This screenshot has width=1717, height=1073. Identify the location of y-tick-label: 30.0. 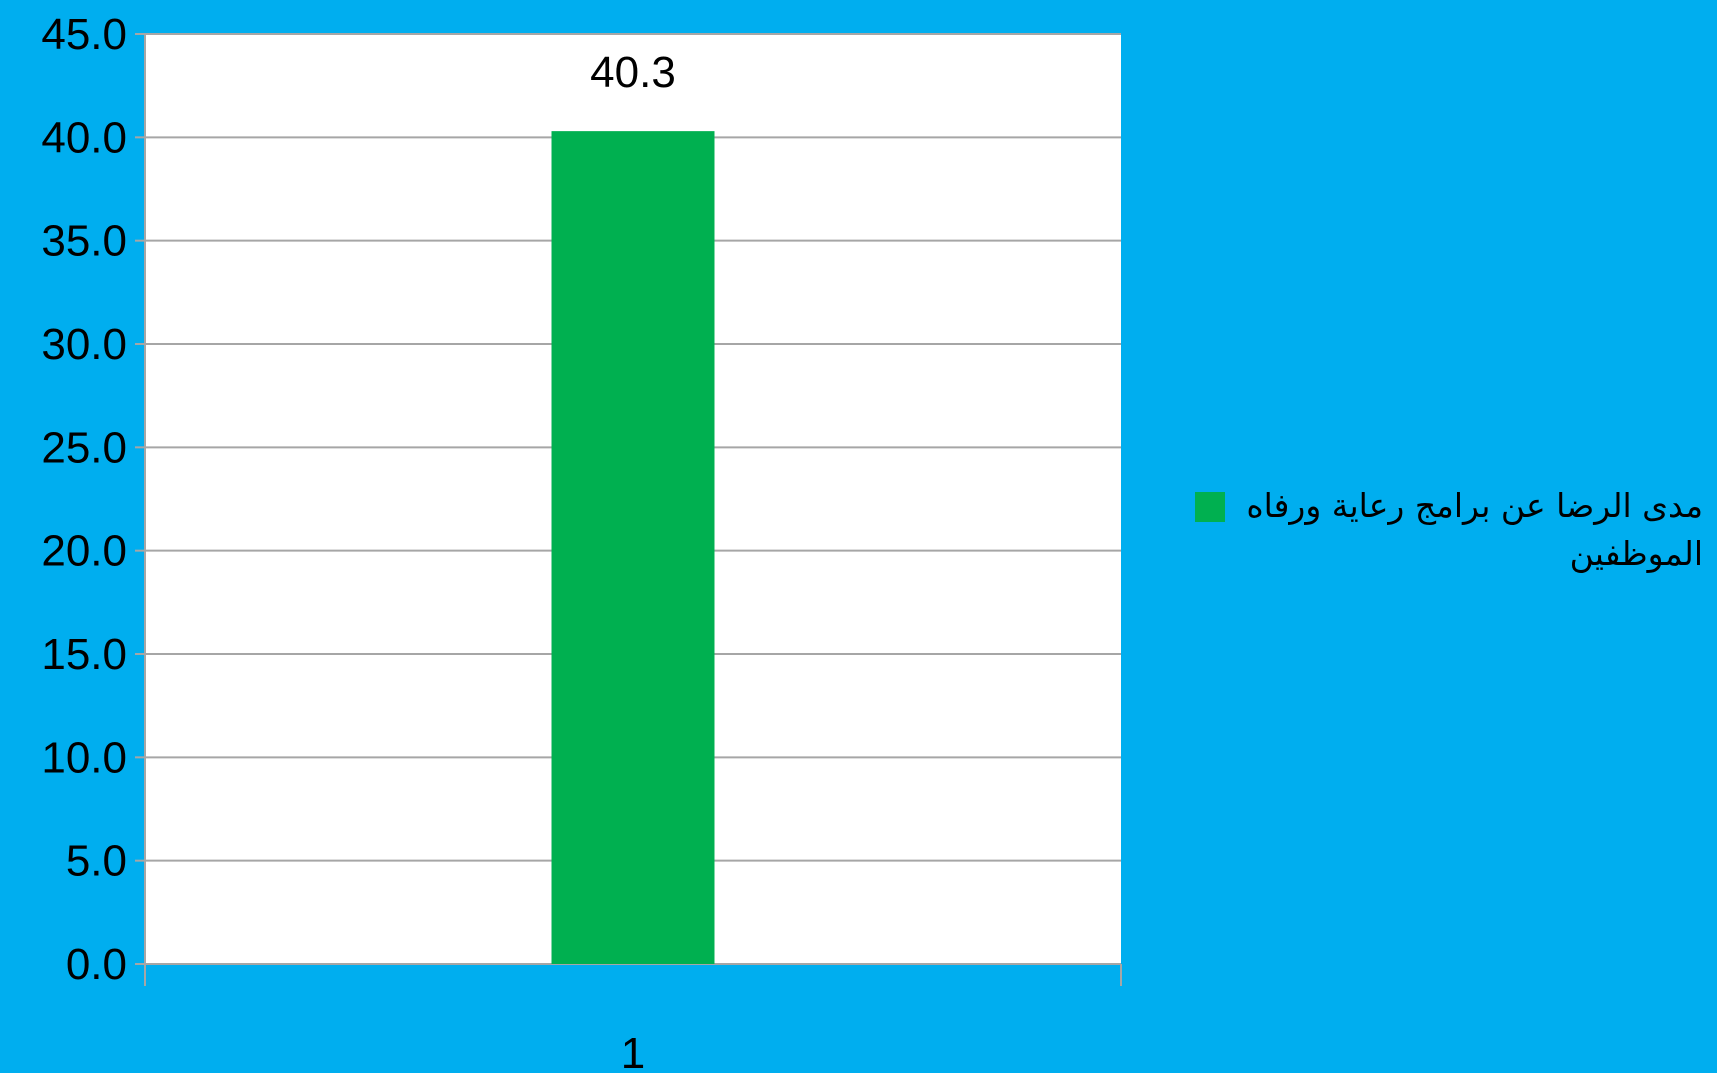
(84, 344).